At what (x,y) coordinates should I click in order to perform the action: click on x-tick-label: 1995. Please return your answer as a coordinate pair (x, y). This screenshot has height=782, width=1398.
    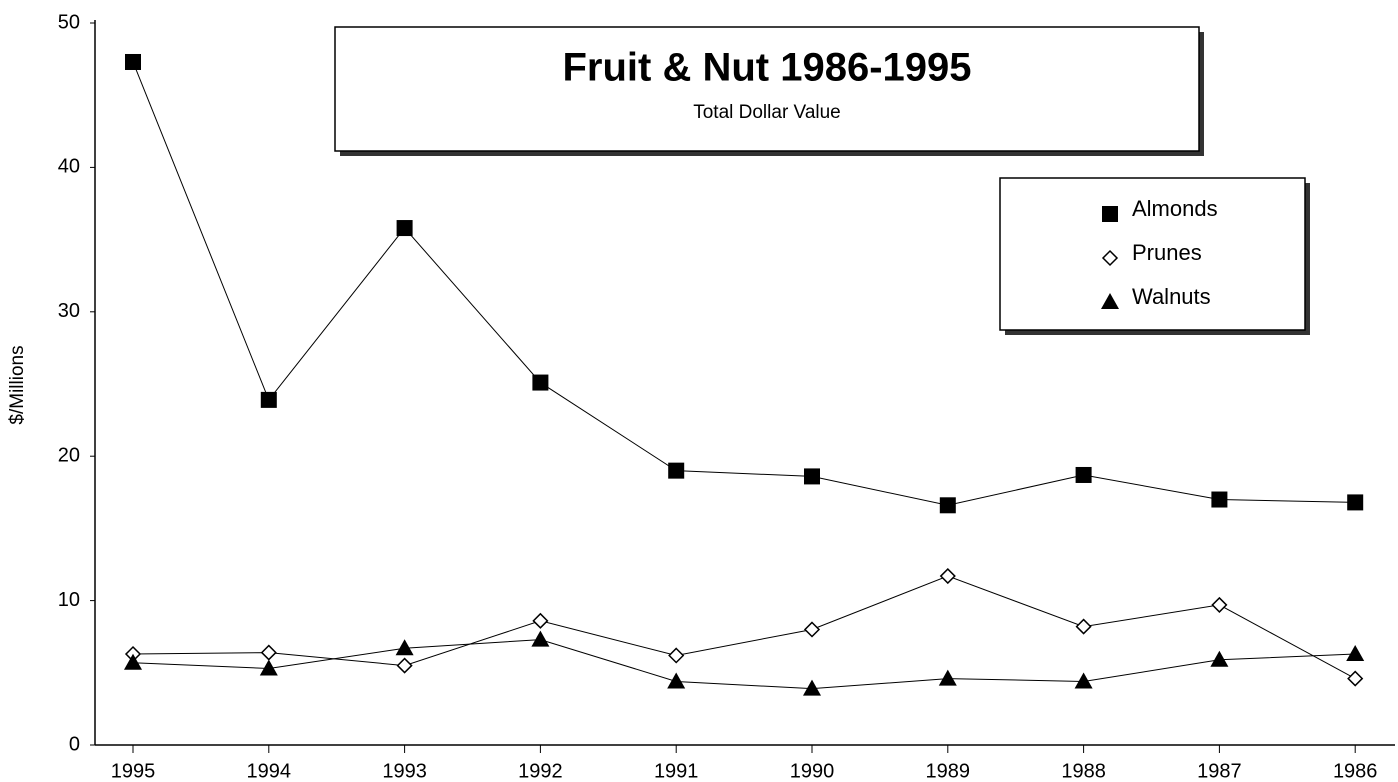
    Looking at the image, I should click on (133, 771).